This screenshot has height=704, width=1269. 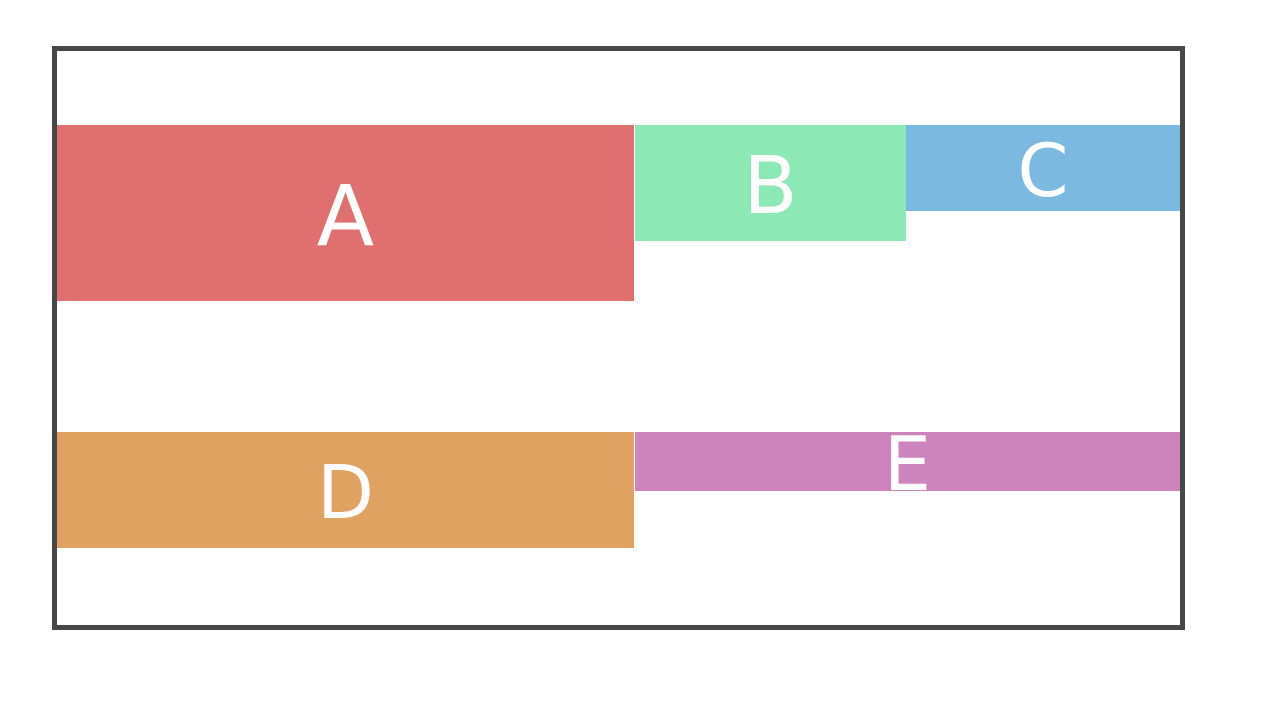 What do you see at coordinates (770, 185) in the screenshot?
I see `block-label: B` at bounding box center [770, 185].